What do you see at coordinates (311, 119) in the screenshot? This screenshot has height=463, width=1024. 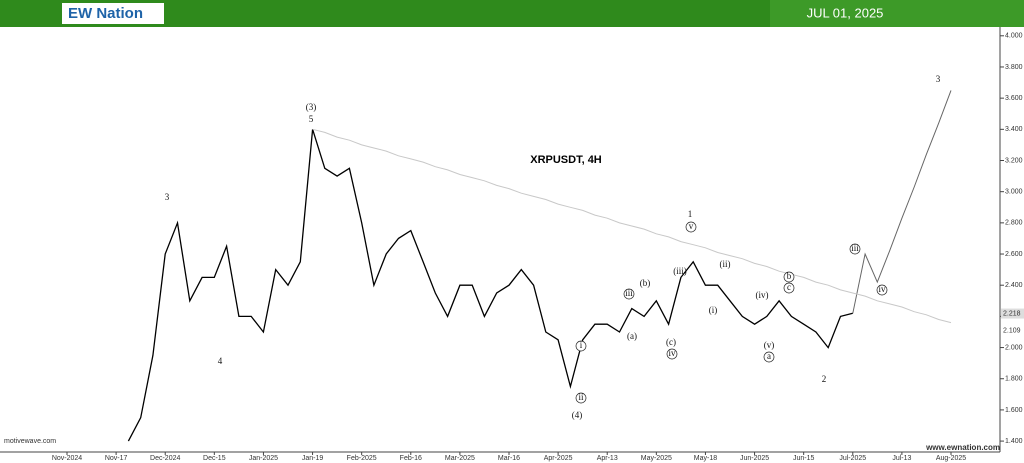 I see `wave-label: 5` at bounding box center [311, 119].